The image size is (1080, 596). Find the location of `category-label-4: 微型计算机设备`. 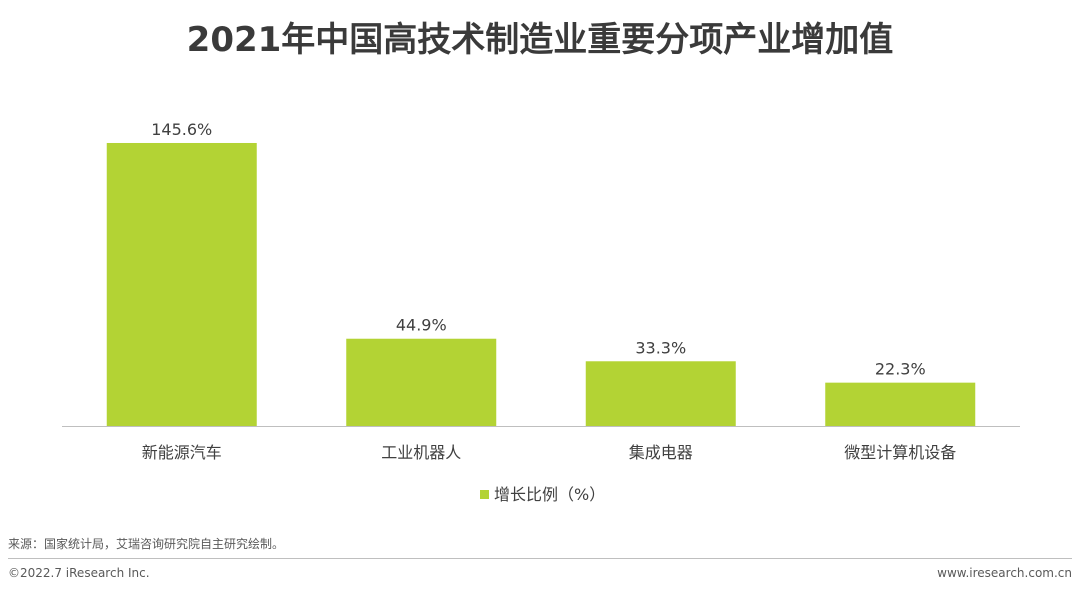

category-label-4: 微型计算机设备 is located at coordinates (900, 452).